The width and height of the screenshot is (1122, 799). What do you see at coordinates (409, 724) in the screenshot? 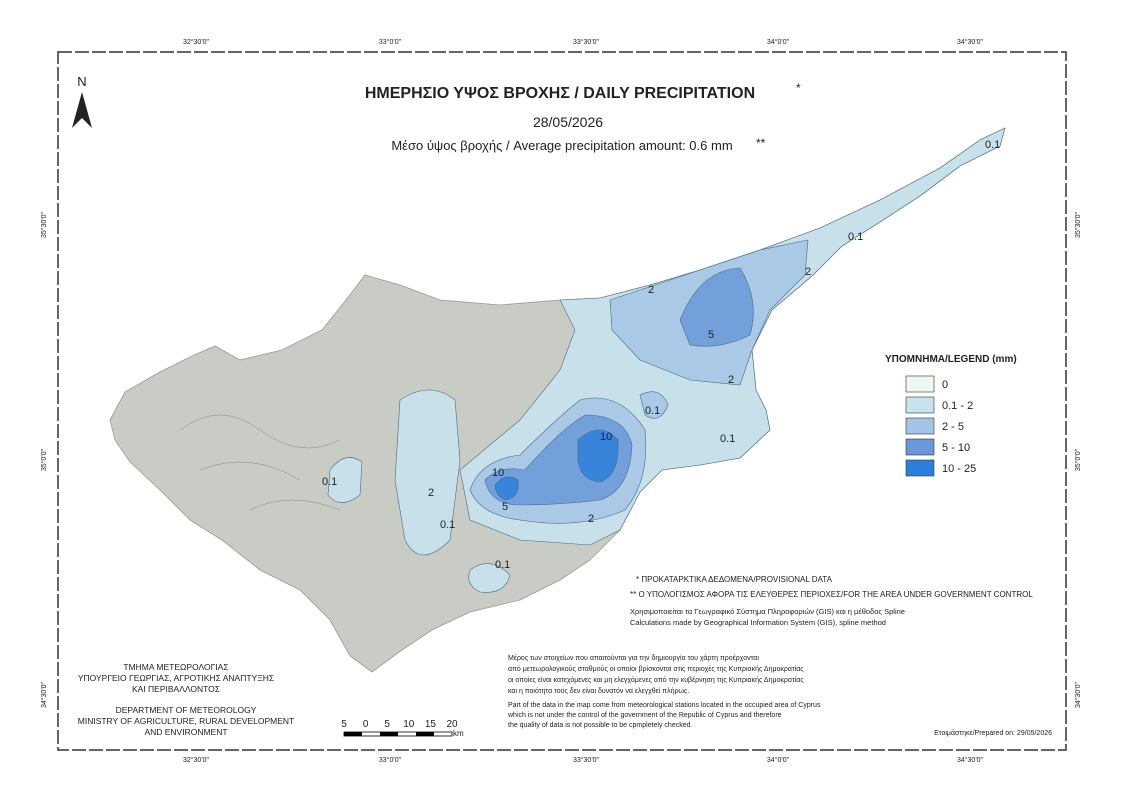
I see `scale-label: 10` at bounding box center [409, 724].